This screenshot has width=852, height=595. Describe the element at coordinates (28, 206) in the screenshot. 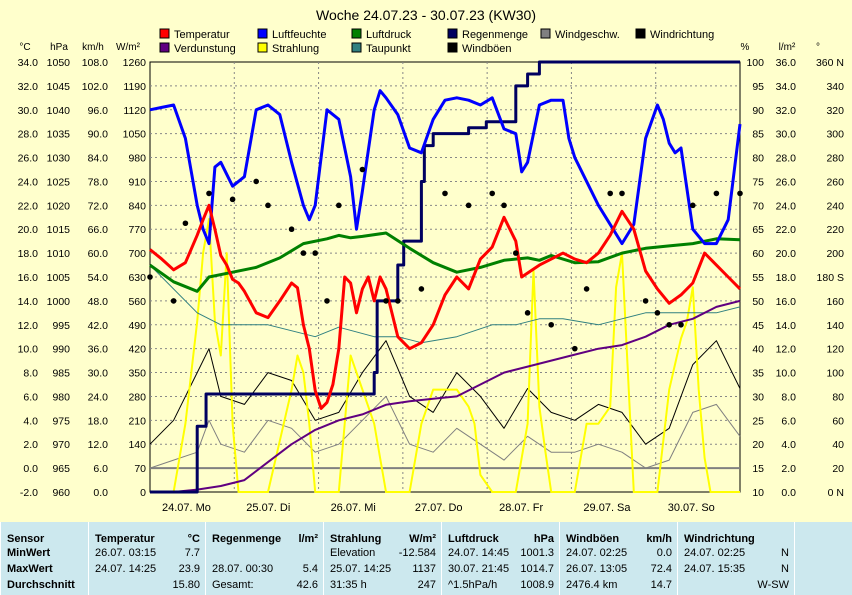

I see `left-axis-tick: 22.0` at that location.